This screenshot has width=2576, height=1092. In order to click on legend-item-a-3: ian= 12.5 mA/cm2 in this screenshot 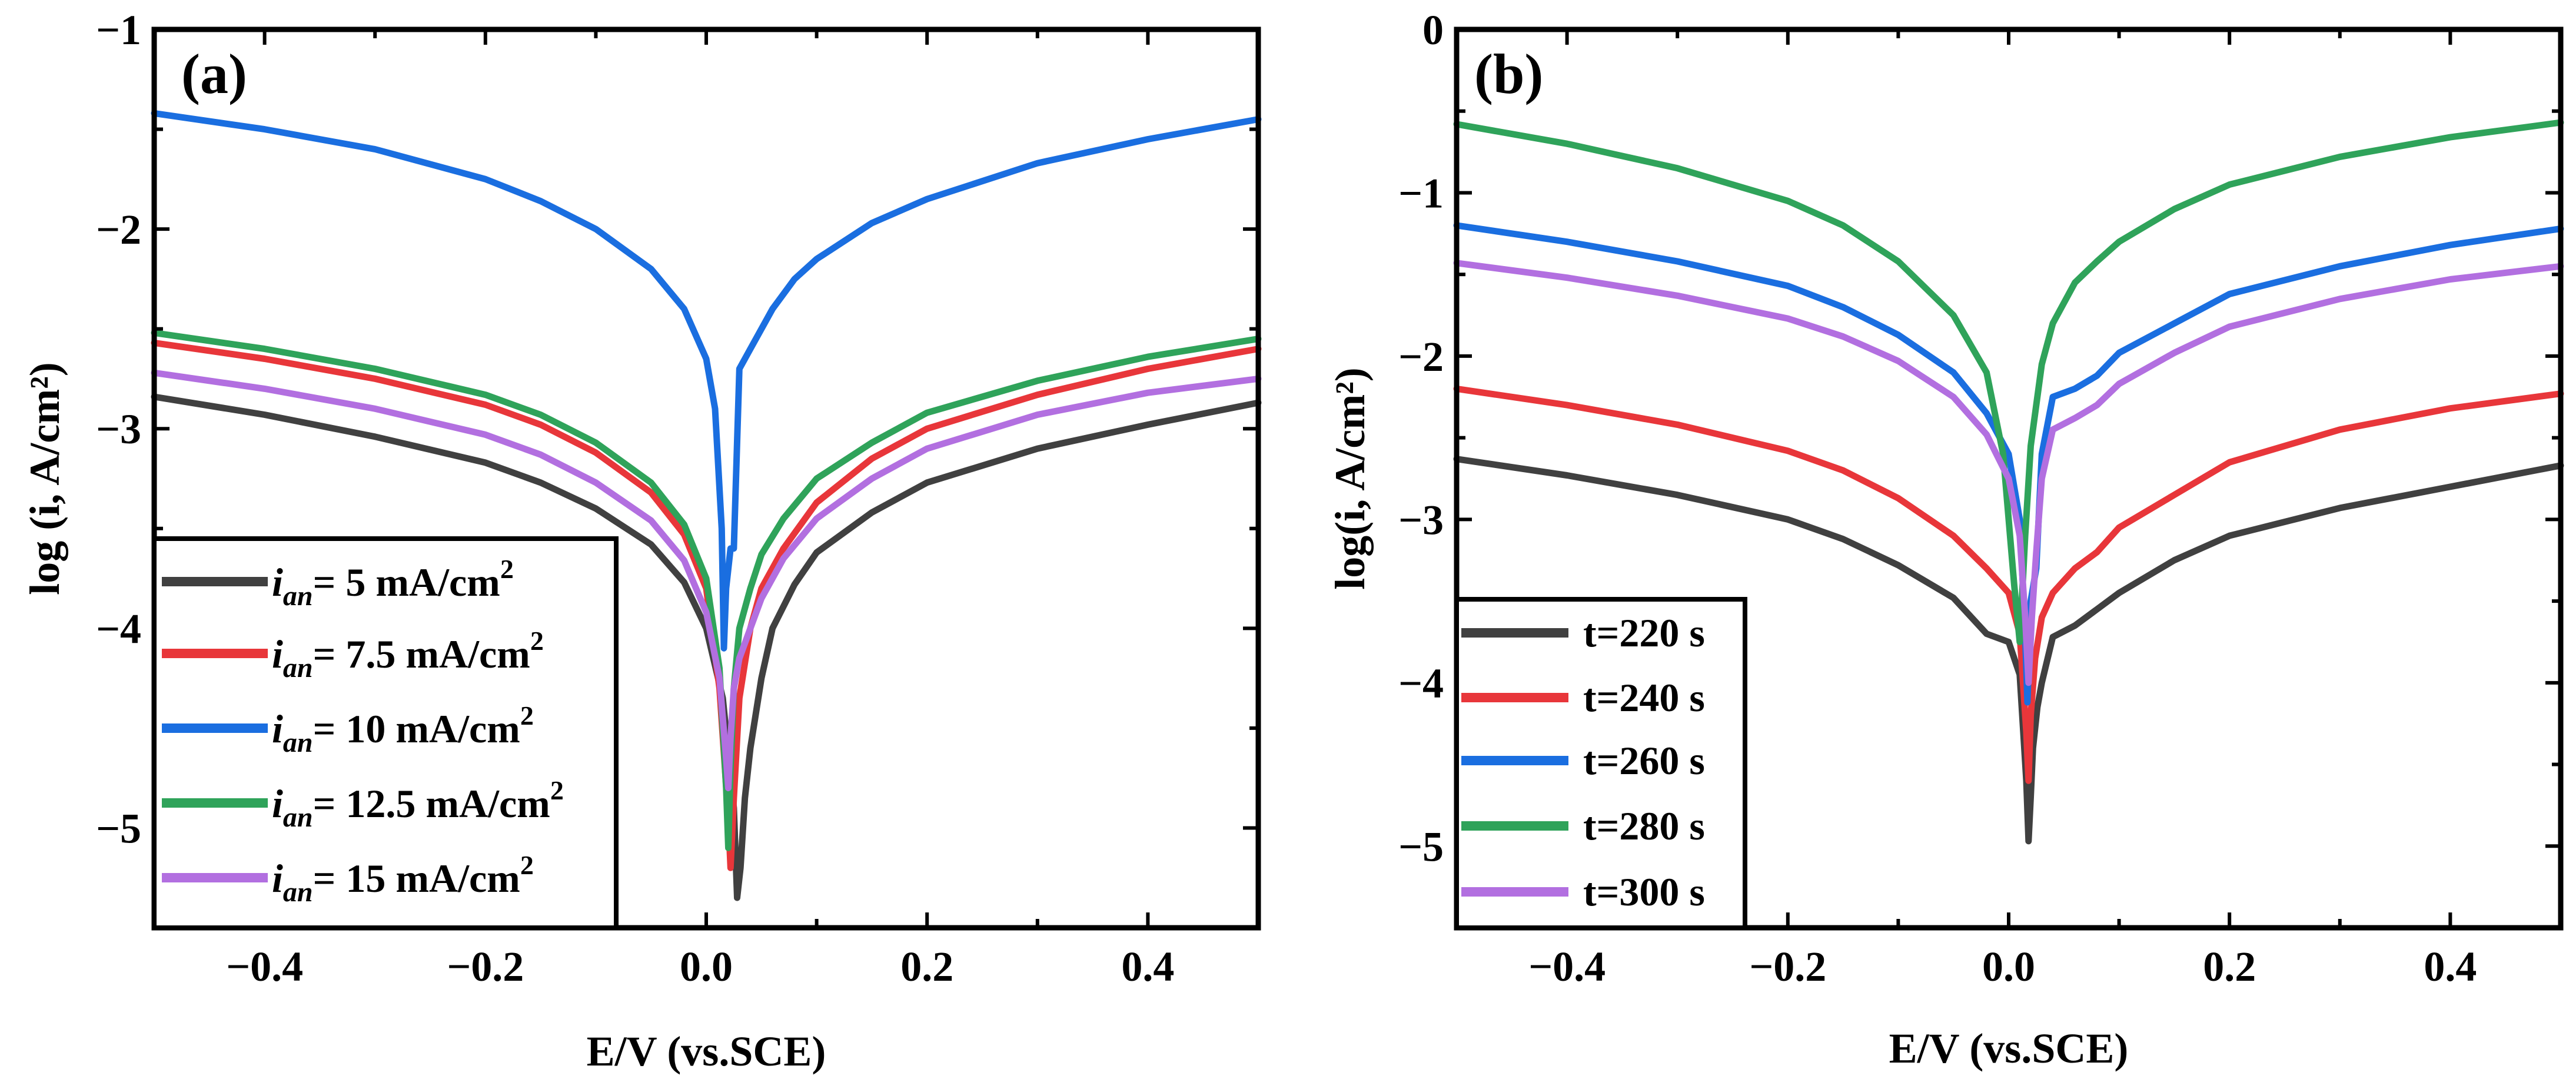, I will do `click(363, 804)`.